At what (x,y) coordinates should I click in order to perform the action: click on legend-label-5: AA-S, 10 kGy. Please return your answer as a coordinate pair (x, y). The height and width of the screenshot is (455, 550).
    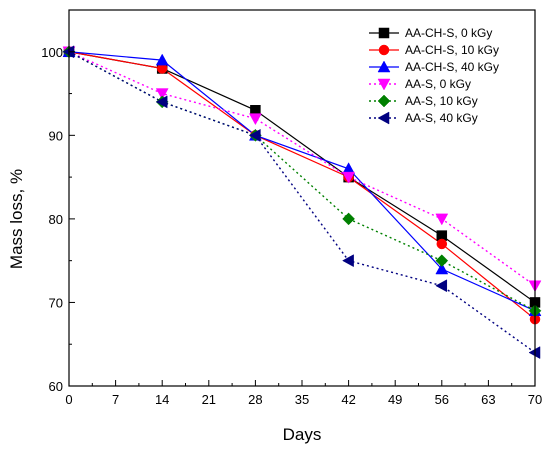
    Looking at the image, I should click on (441, 101).